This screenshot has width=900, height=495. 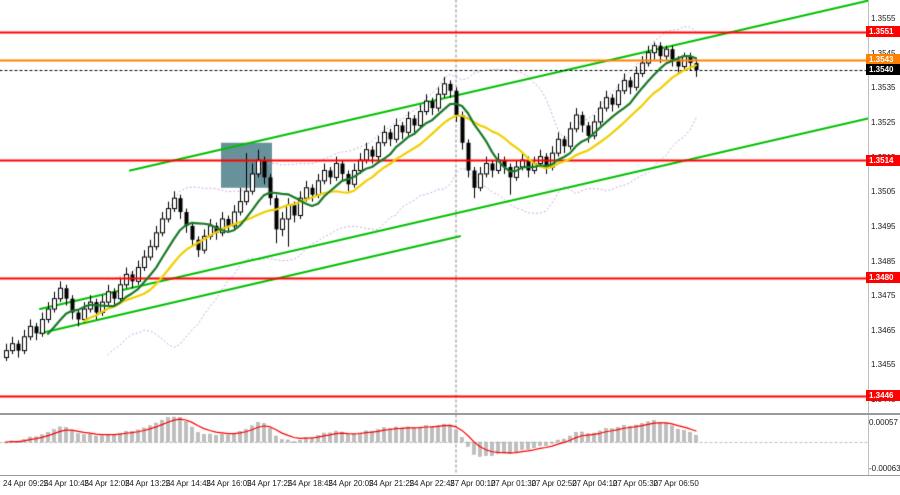 What do you see at coordinates (432, 483) in the screenshot?
I see `time-tick-label: 24 Apr 22:45` at bounding box center [432, 483].